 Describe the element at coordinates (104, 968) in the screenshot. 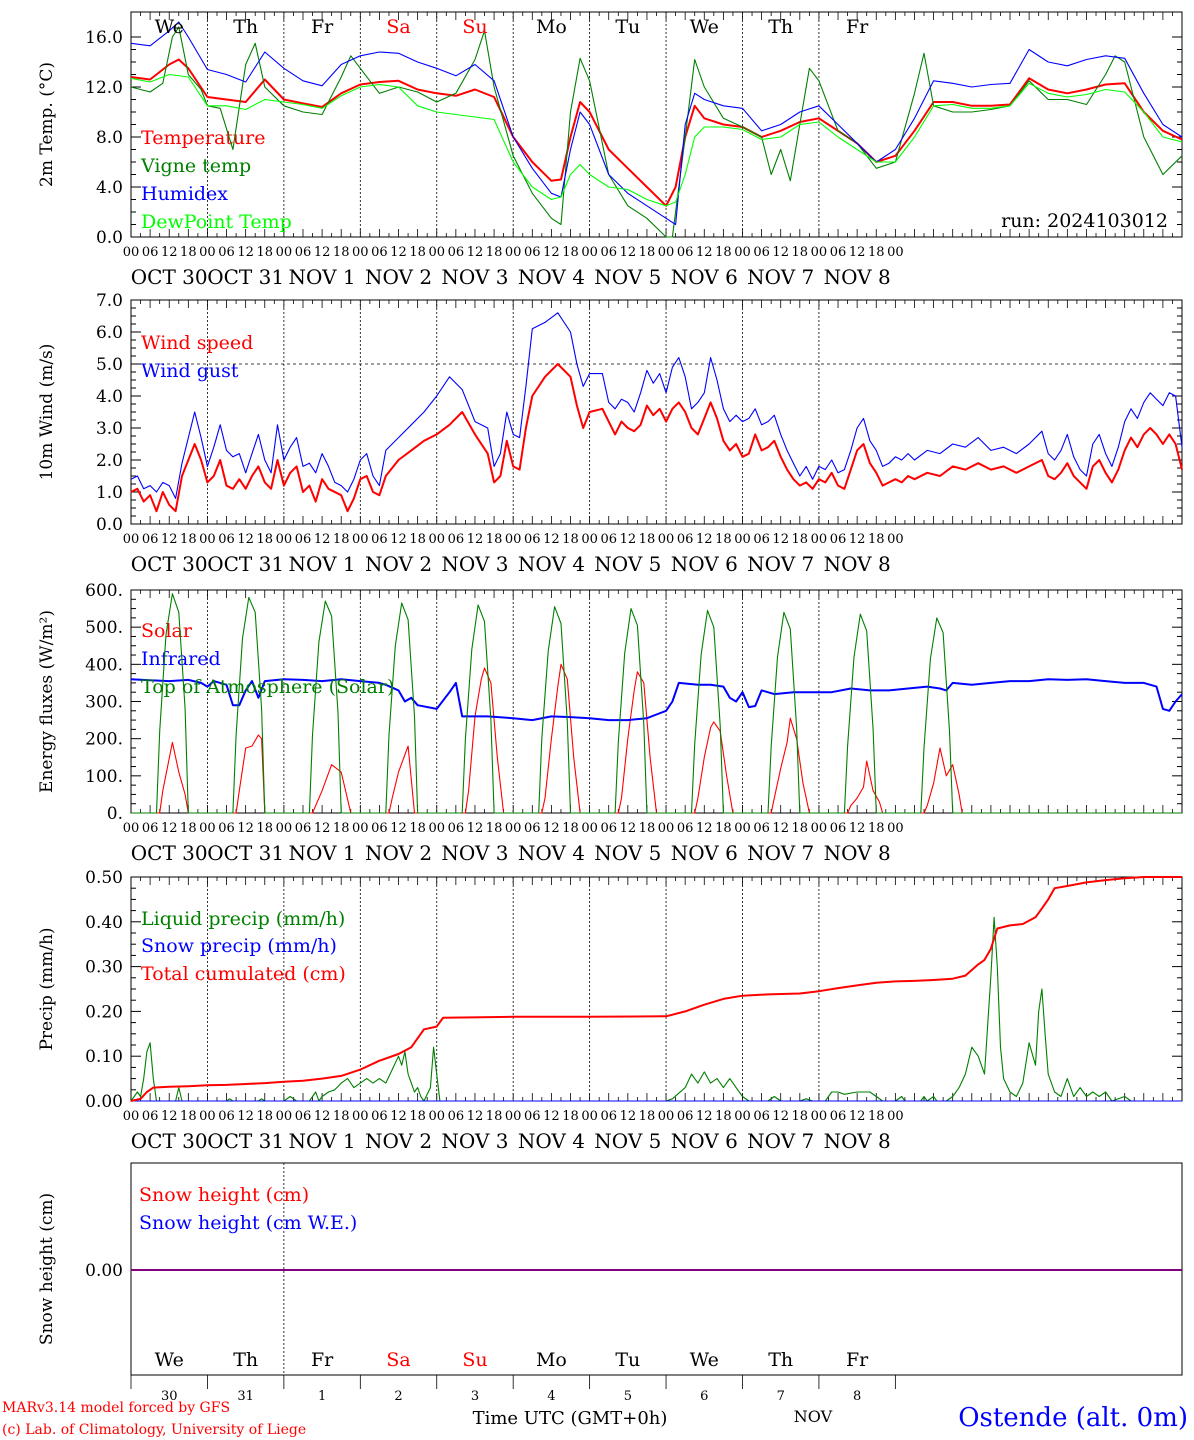

I see `y-tick-label: 0.30` at that location.